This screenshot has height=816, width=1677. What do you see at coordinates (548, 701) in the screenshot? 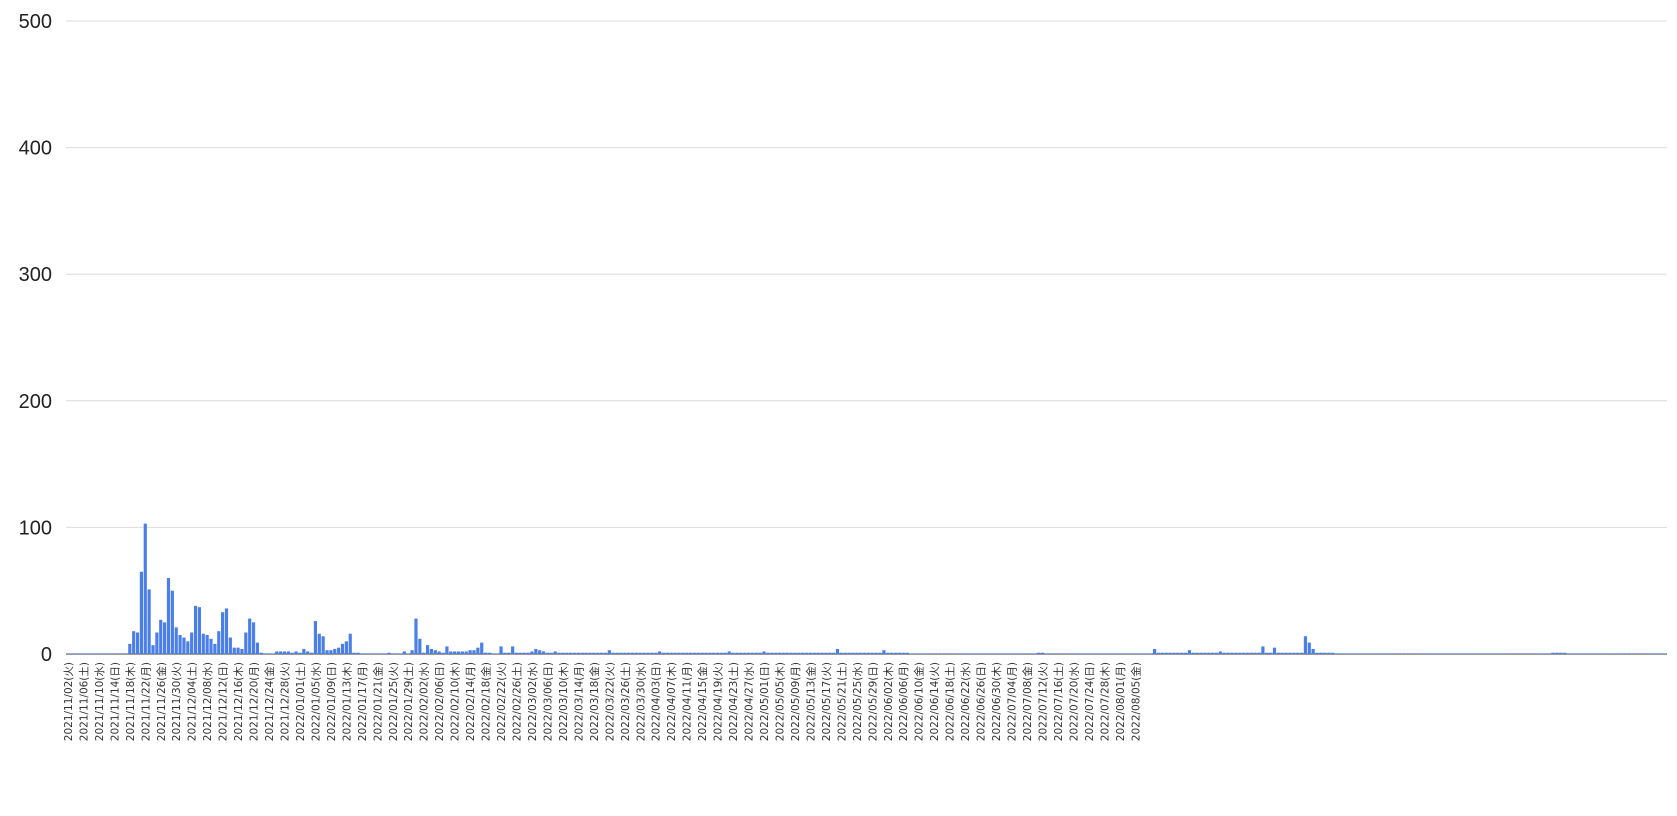
I see `x-tick-label: 2022/03/06(日)` at bounding box center [548, 701].